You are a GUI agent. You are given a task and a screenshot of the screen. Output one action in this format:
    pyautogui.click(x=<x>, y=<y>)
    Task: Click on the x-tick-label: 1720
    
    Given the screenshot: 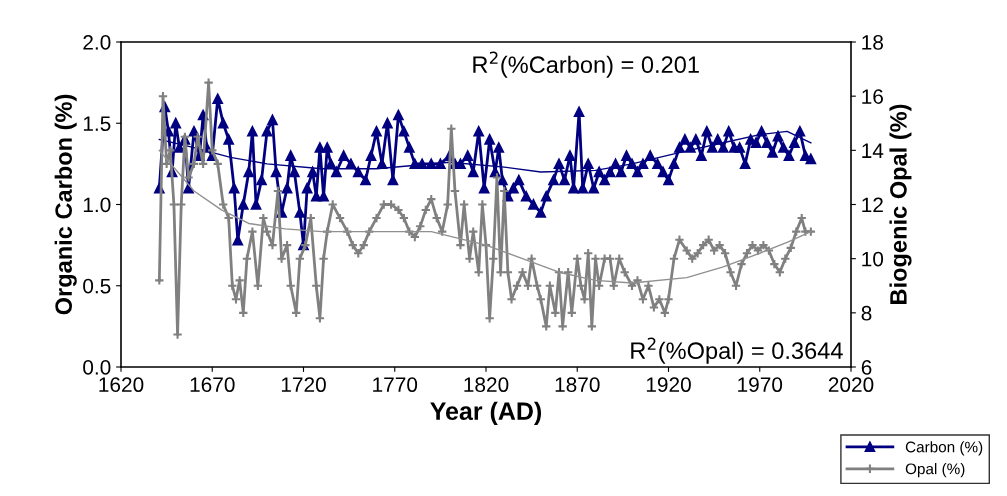 What is the action you would take?
    pyautogui.click(x=303, y=385)
    